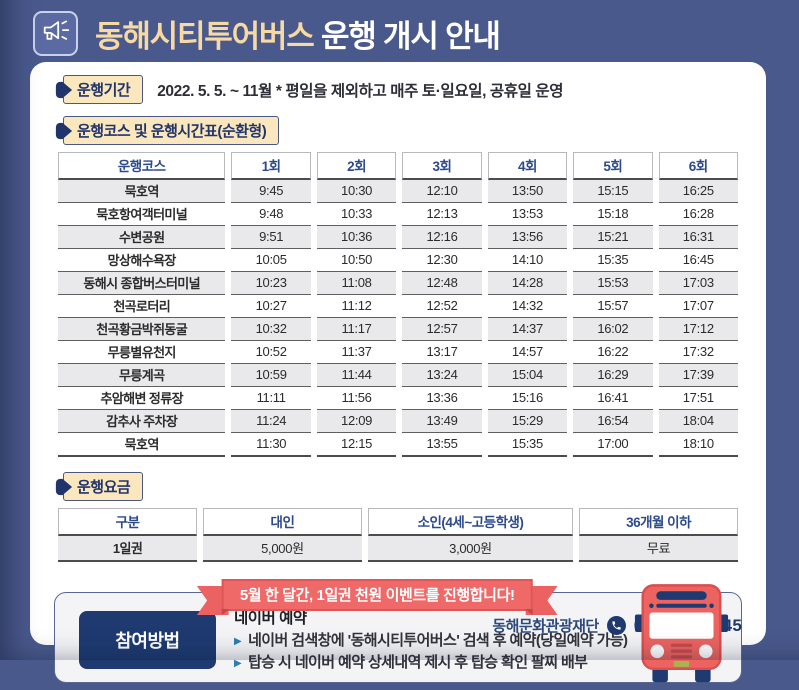  I want to click on column-header: 6회, so click(698, 166).